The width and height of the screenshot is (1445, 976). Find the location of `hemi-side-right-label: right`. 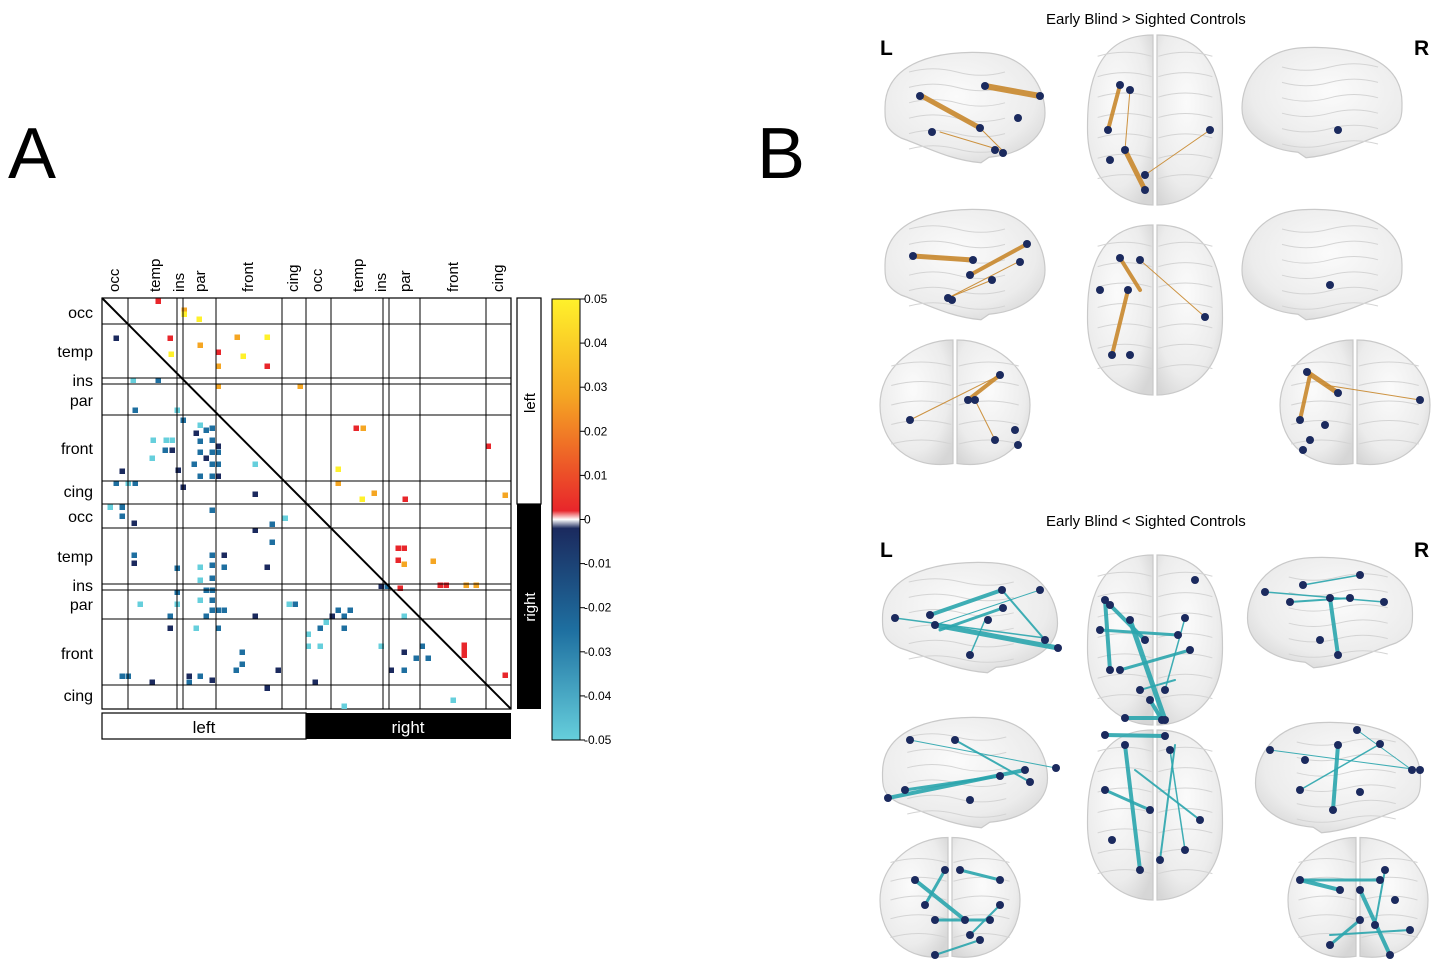

hemi-side-right-label: right is located at coordinates (530, 607).